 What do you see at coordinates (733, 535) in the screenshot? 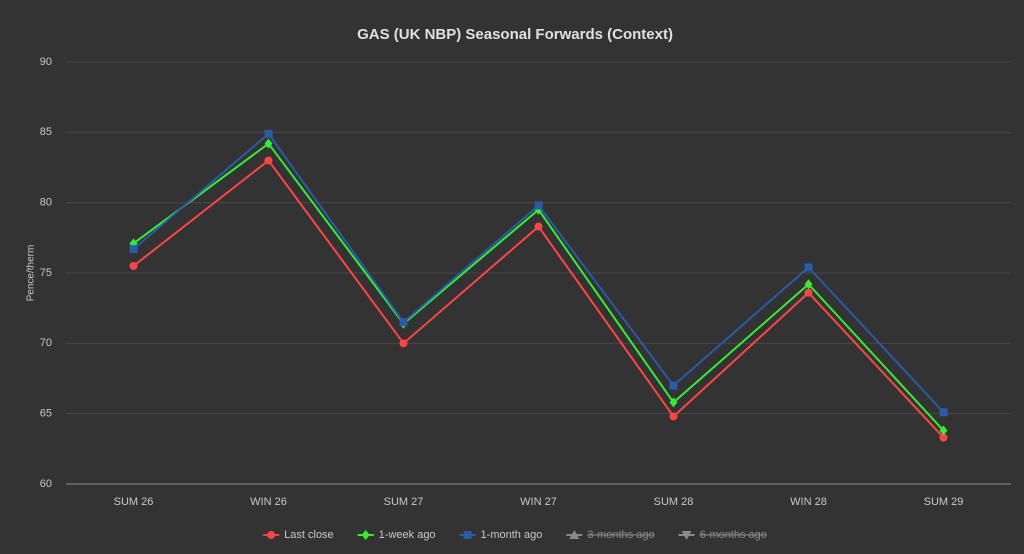
I see `legend-label: 6-months ago` at bounding box center [733, 535].